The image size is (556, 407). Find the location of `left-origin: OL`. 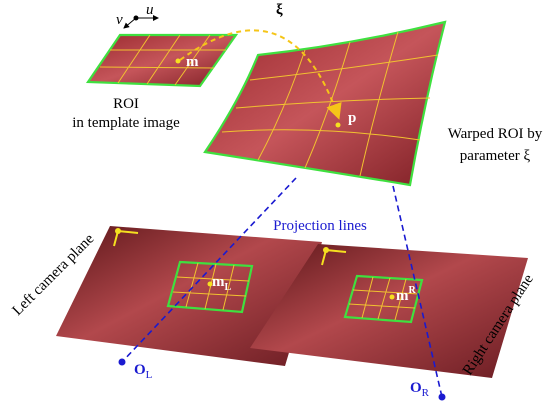

left-origin: OL is located at coordinates (143, 371).